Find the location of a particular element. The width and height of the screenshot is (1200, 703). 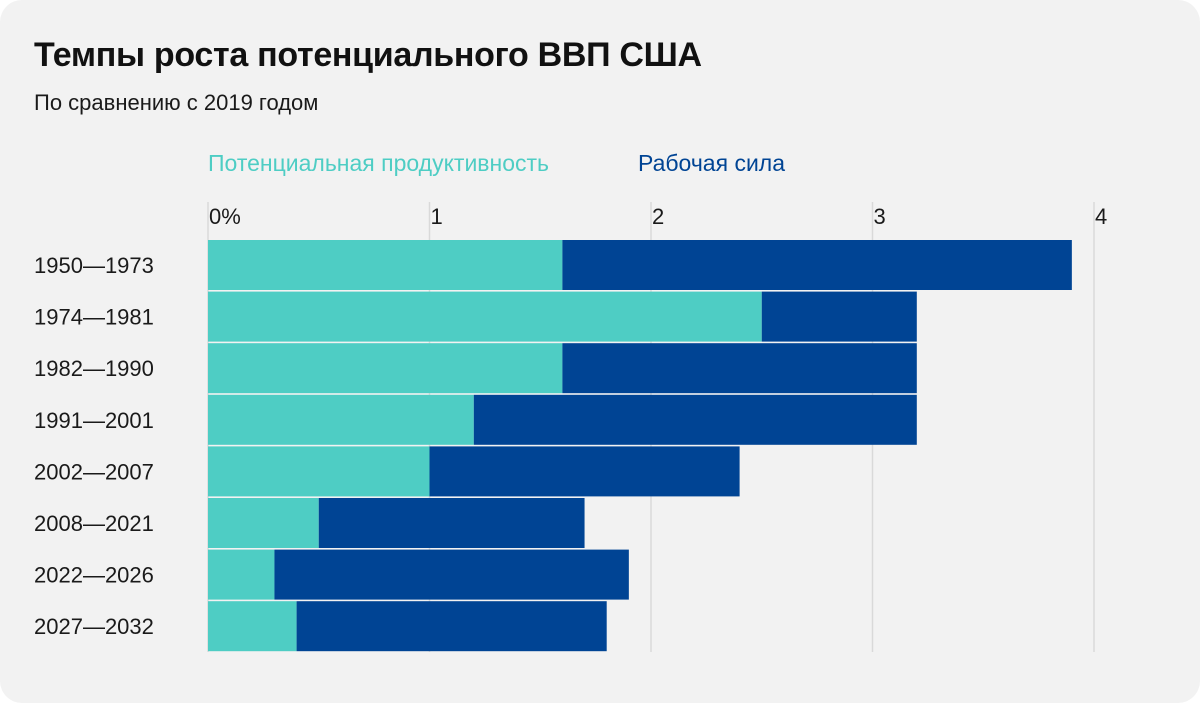

category-label: 2002—2007 is located at coordinates (94, 471).